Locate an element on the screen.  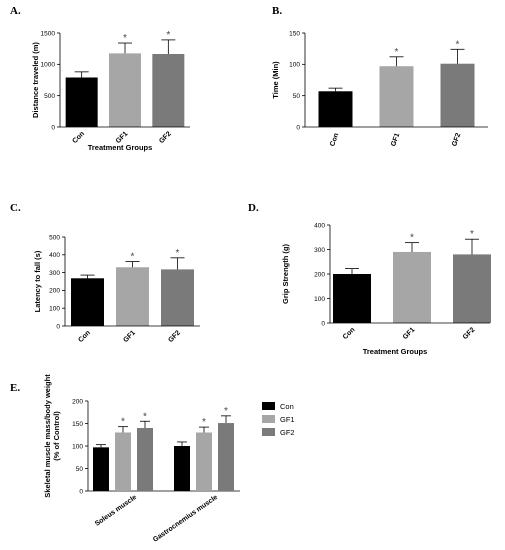
y-tick-label: 1000 is located at coordinates (48, 65).